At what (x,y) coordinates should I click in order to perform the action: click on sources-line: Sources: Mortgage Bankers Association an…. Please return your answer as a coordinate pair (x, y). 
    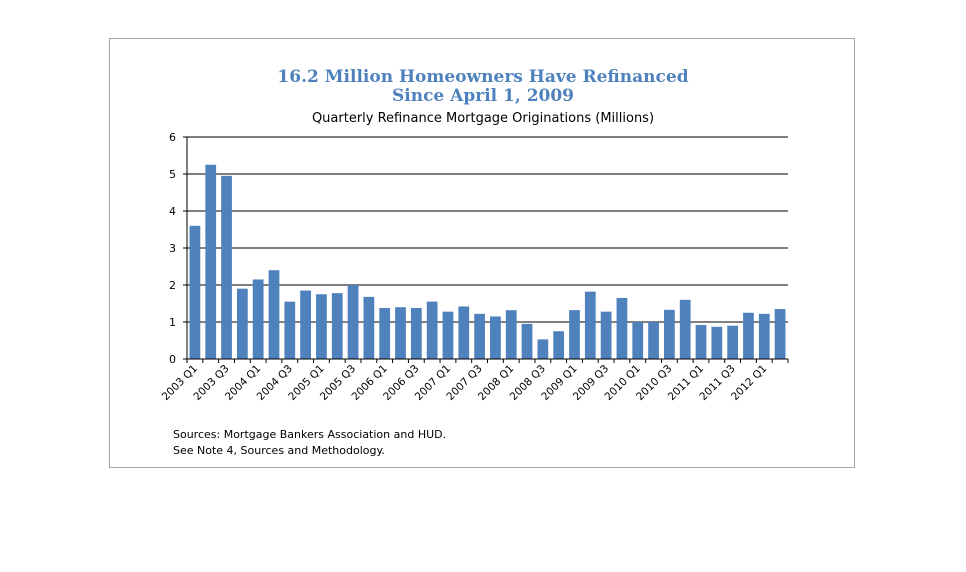
    Looking at the image, I should click on (310, 434).